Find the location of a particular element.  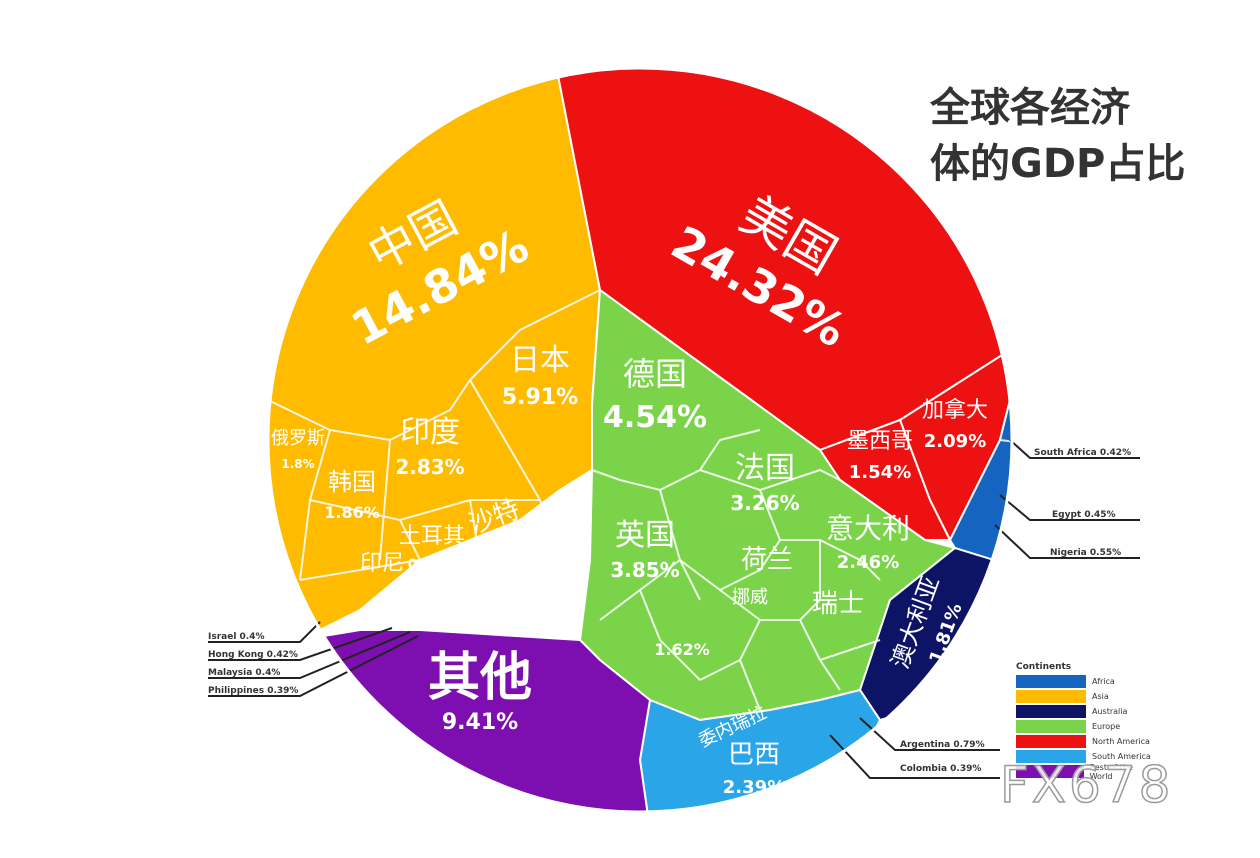

legend-label: South America is located at coordinates (1121, 756).